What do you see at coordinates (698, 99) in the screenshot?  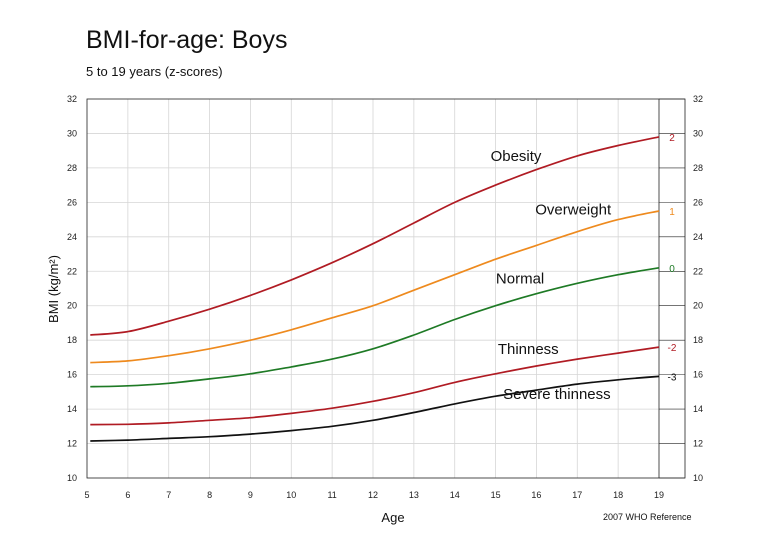 I see `y-tick-label-right: 32` at bounding box center [698, 99].